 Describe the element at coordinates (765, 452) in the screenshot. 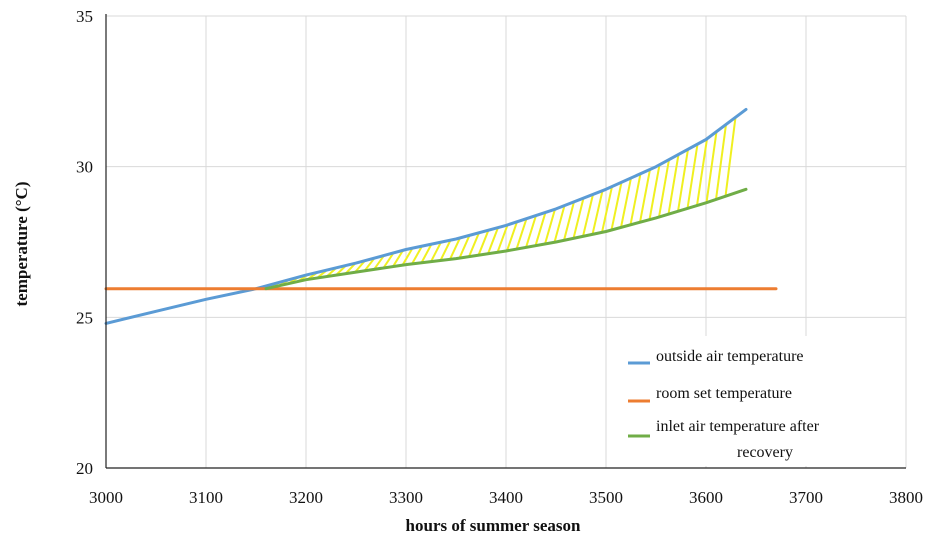

I see `legend-label-inlet-air-temperature-after-recovery: recovery` at that location.